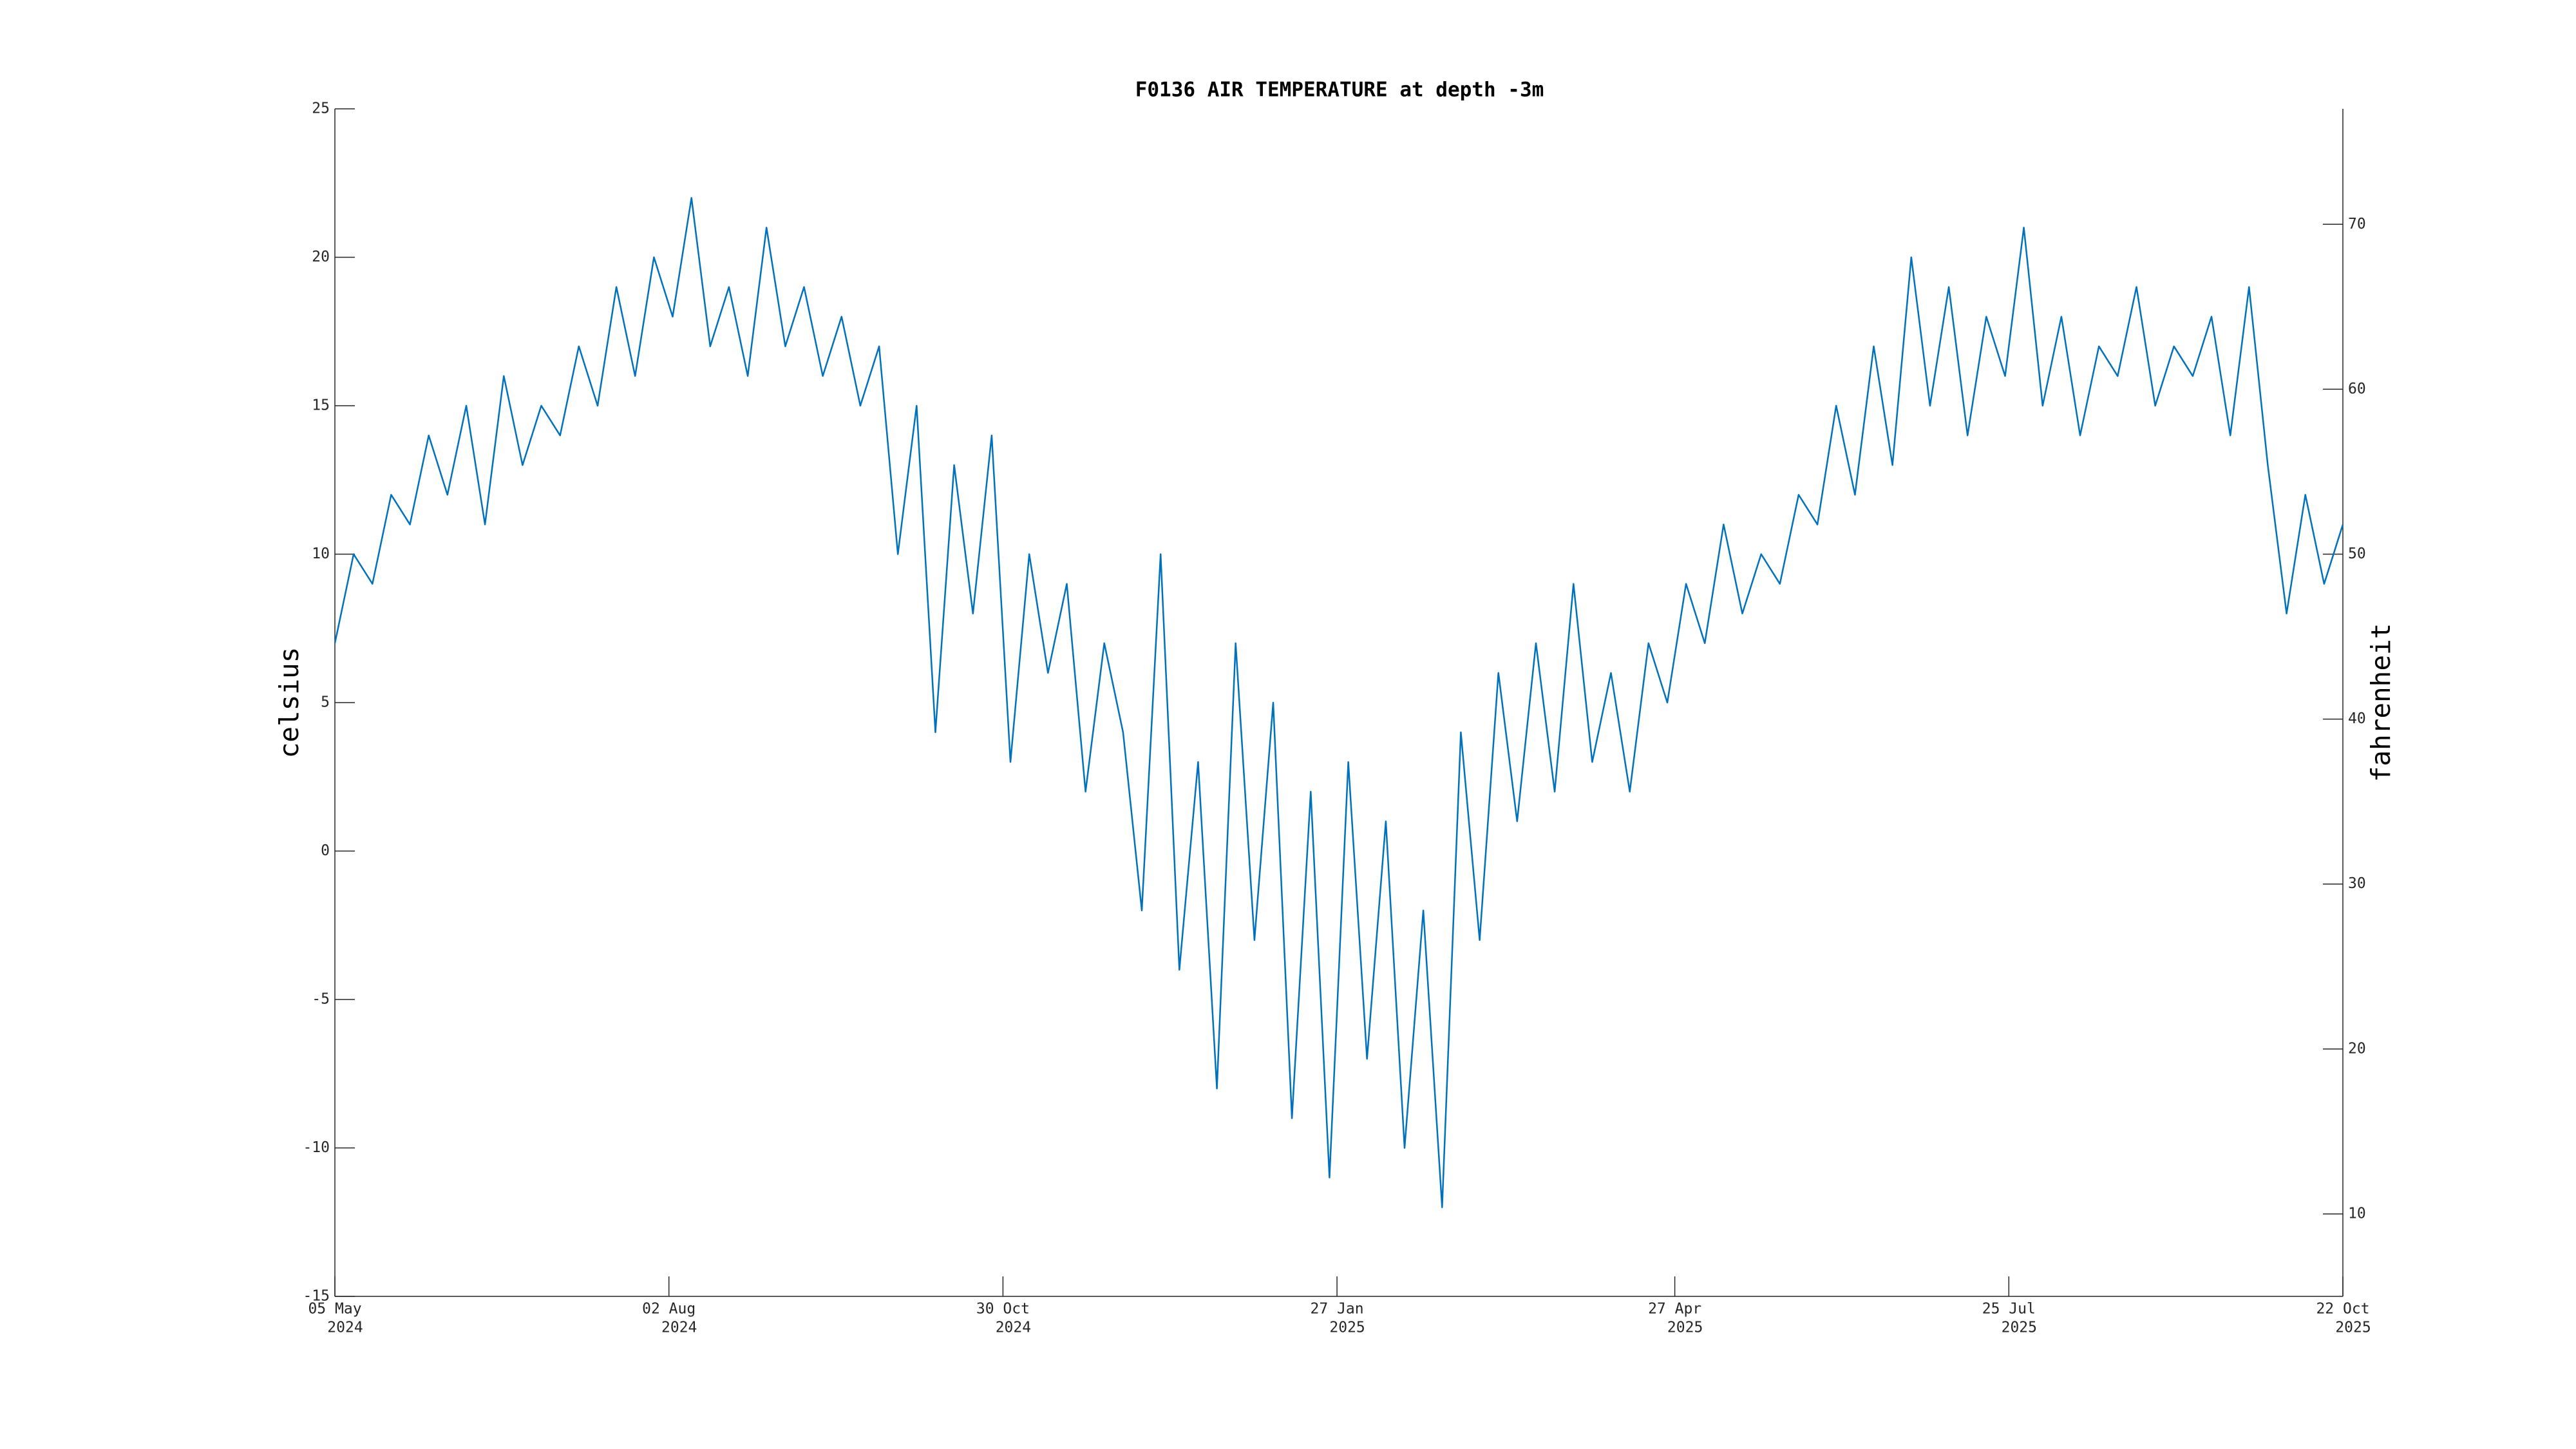 The width and height of the screenshot is (2576, 1449). What do you see at coordinates (321, 257) in the screenshot?
I see `y-tick-label: 20` at bounding box center [321, 257].